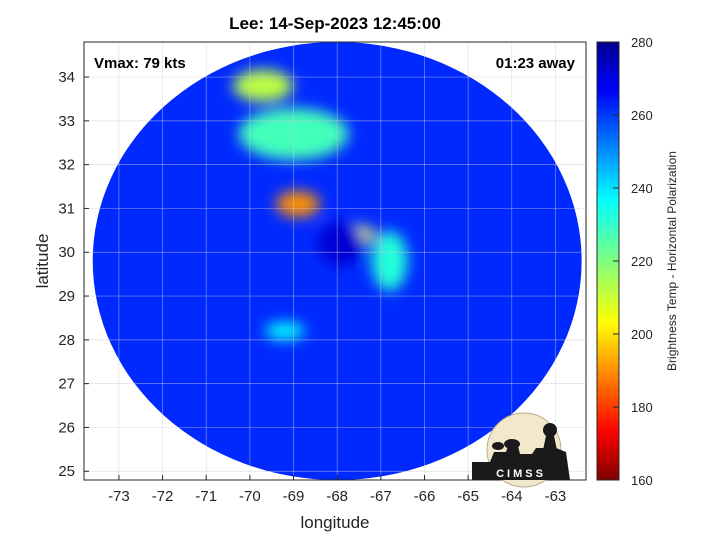  Describe the element at coordinates (66, 165) in the screenshot. I see `y-tick-label: 32` at that location.